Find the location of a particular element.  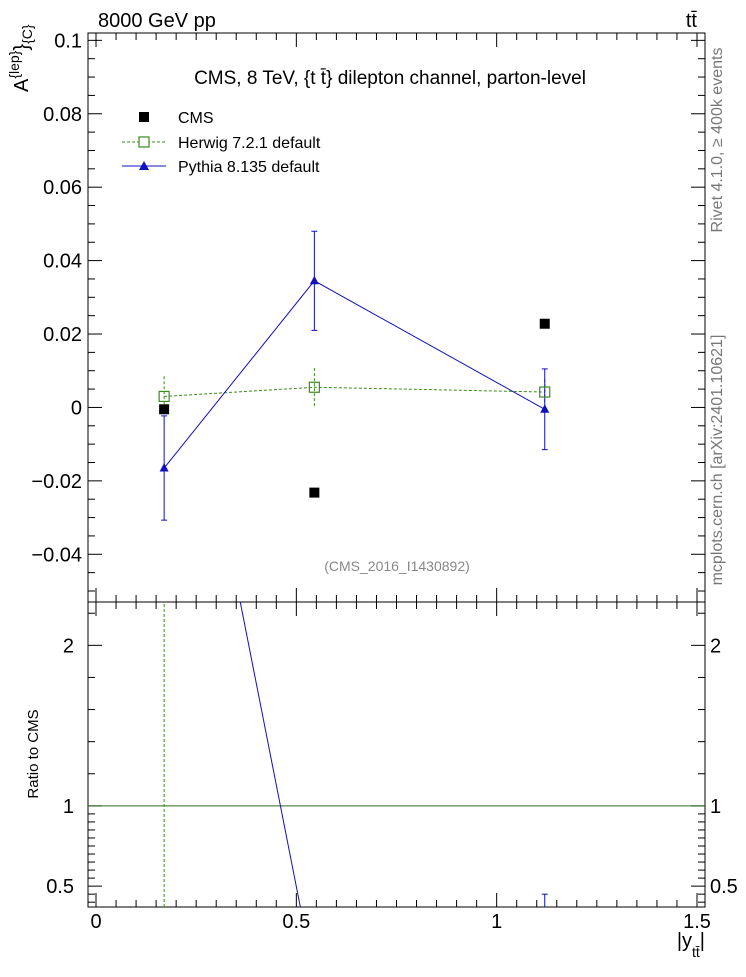

legend-marker-herwig is located at coordinates (144, 142).